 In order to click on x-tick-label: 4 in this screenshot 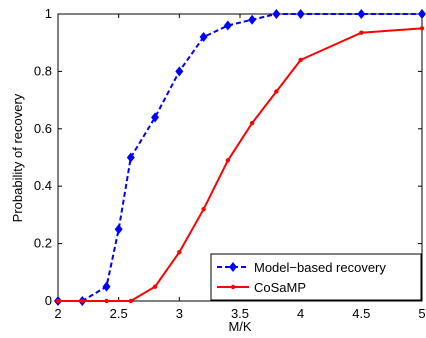, I will do `click(300, 313)`.